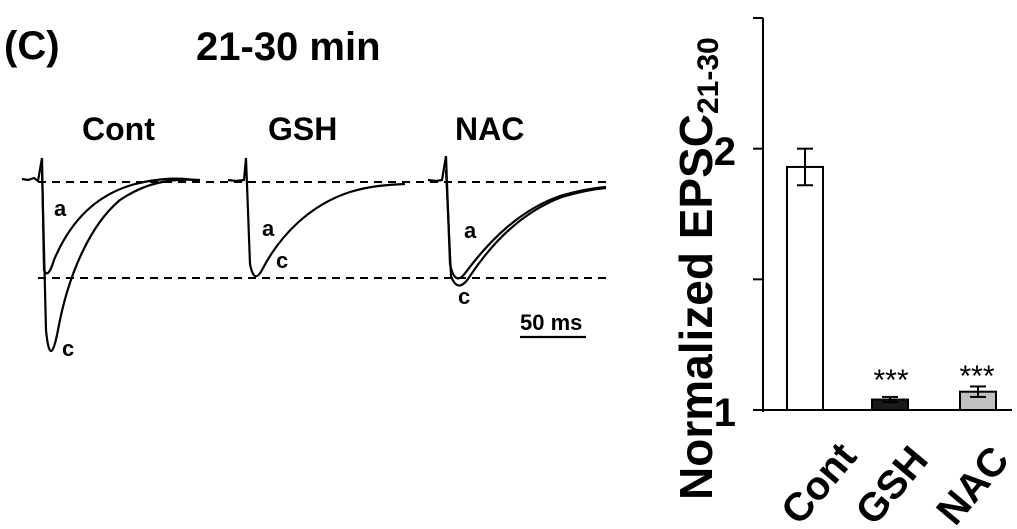 The height and width of the screenshot is (529, 1017). What do you see at coordinates (464, 296) in the screenshot?
I see `trace-nac-label-c: c` at bounding box center [464, 296].